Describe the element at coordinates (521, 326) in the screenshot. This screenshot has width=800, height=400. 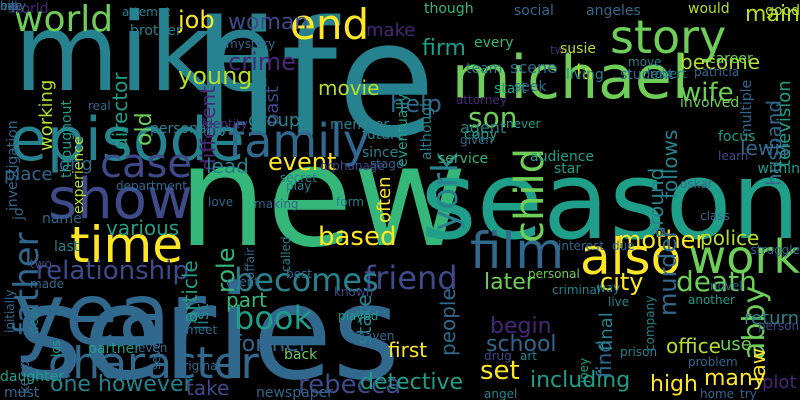
I see `cloud-word: begin` at that location.